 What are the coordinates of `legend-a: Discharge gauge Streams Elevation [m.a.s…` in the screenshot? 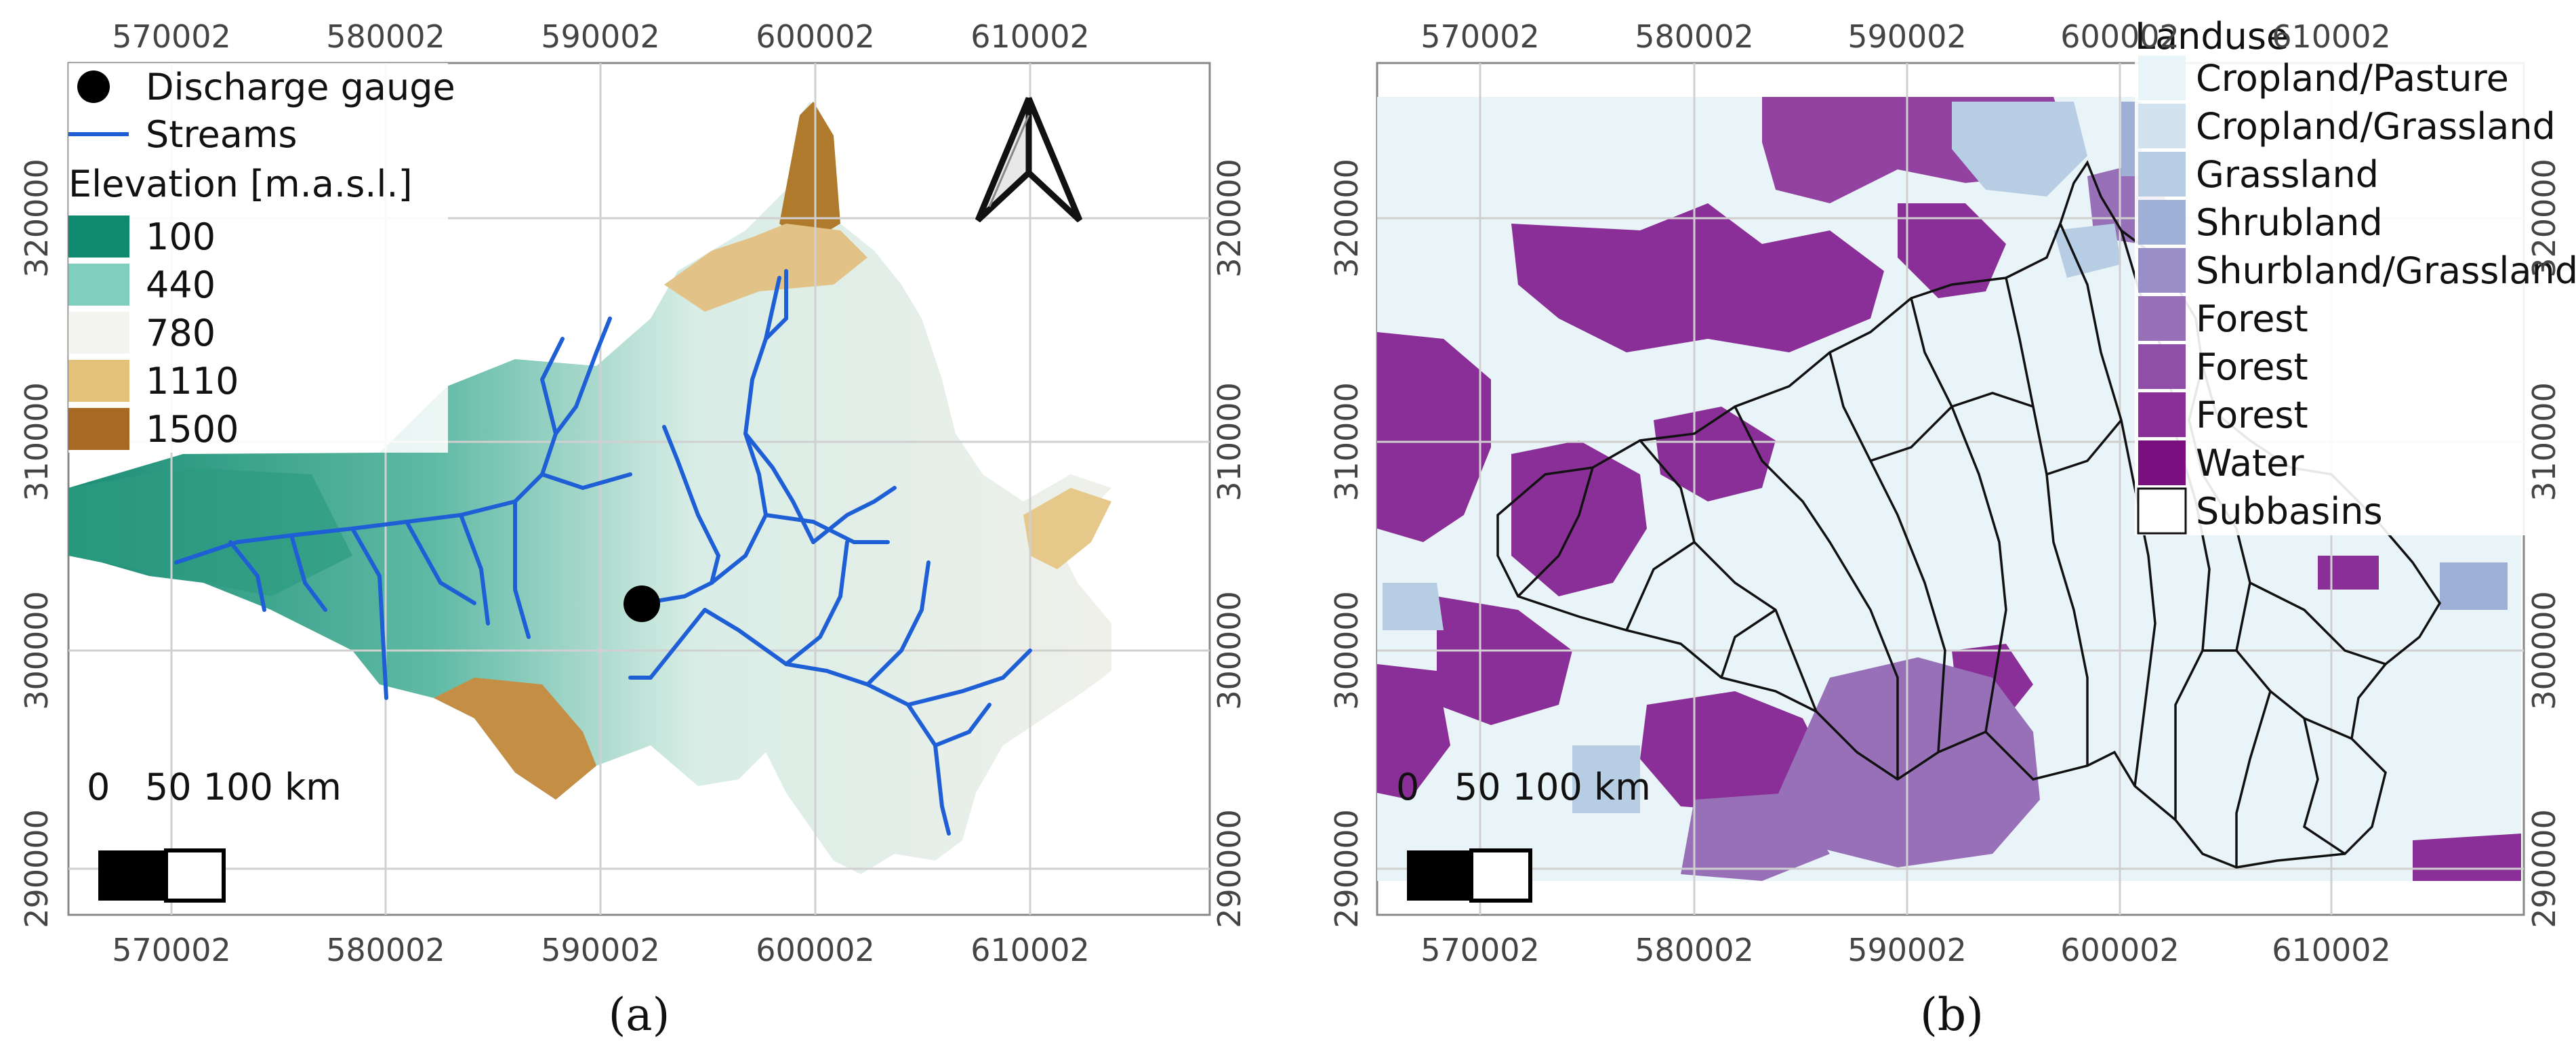 It's located at (262, 258).